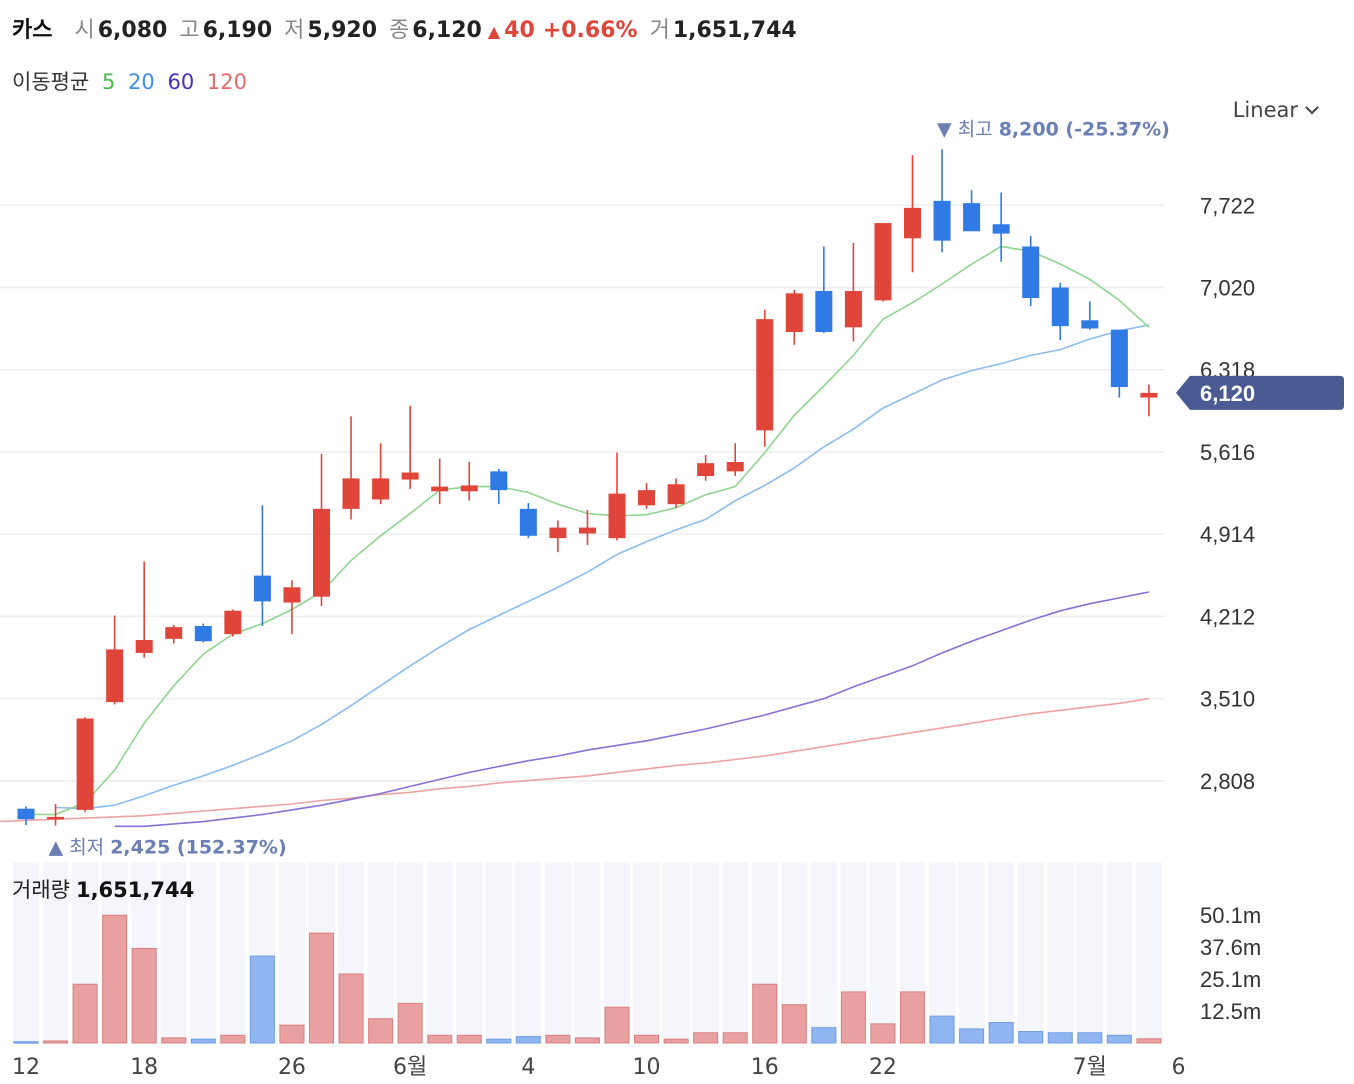 The height and width of the screenshot is (1084, 1354). What do you see at coordinates (168, 848) in the screenshot?
I see `low-annotation: ▲ 최저 2,425 (152.37%)` at bounding box center [168, 848].